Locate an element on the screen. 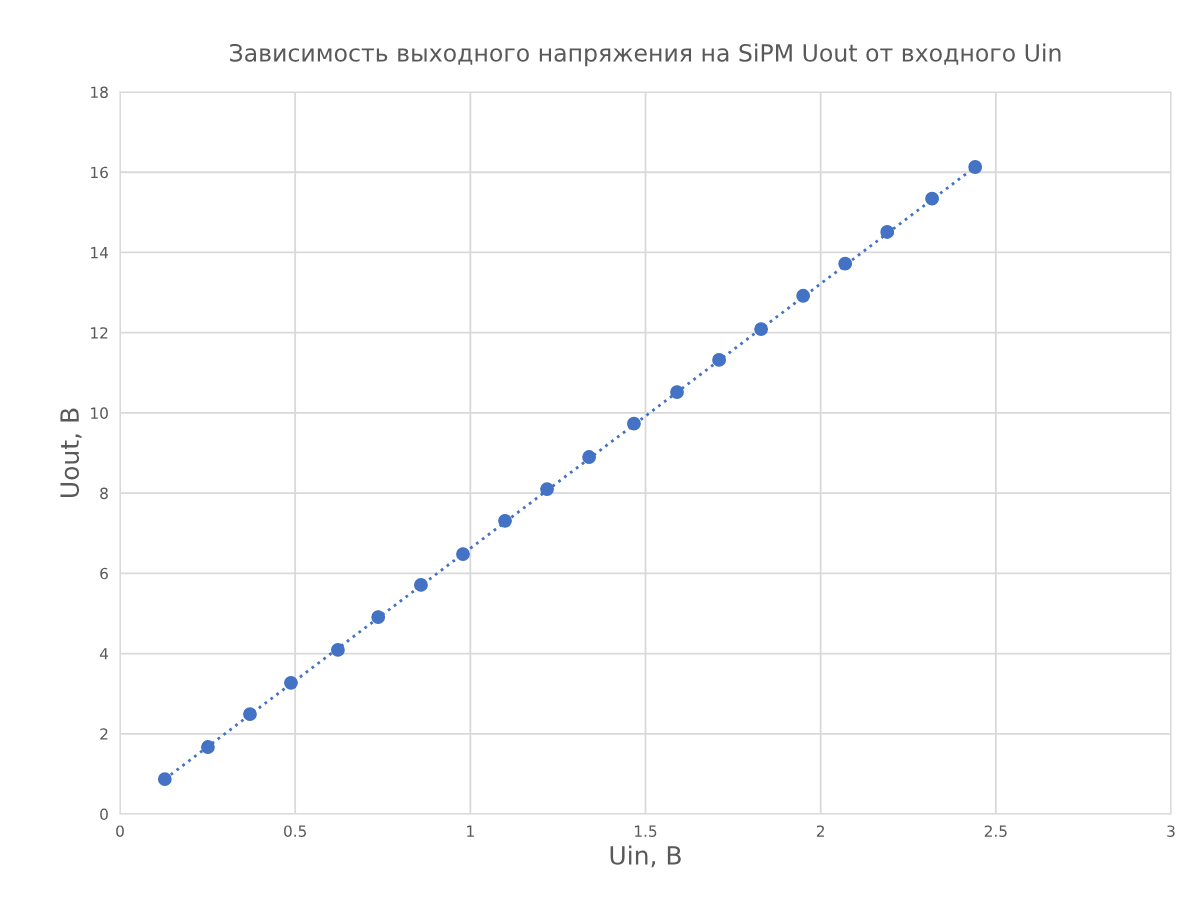 The width and height of the screenshot is (1186, 915). x-tick-label: 0 is located at coordinates (120, 831).